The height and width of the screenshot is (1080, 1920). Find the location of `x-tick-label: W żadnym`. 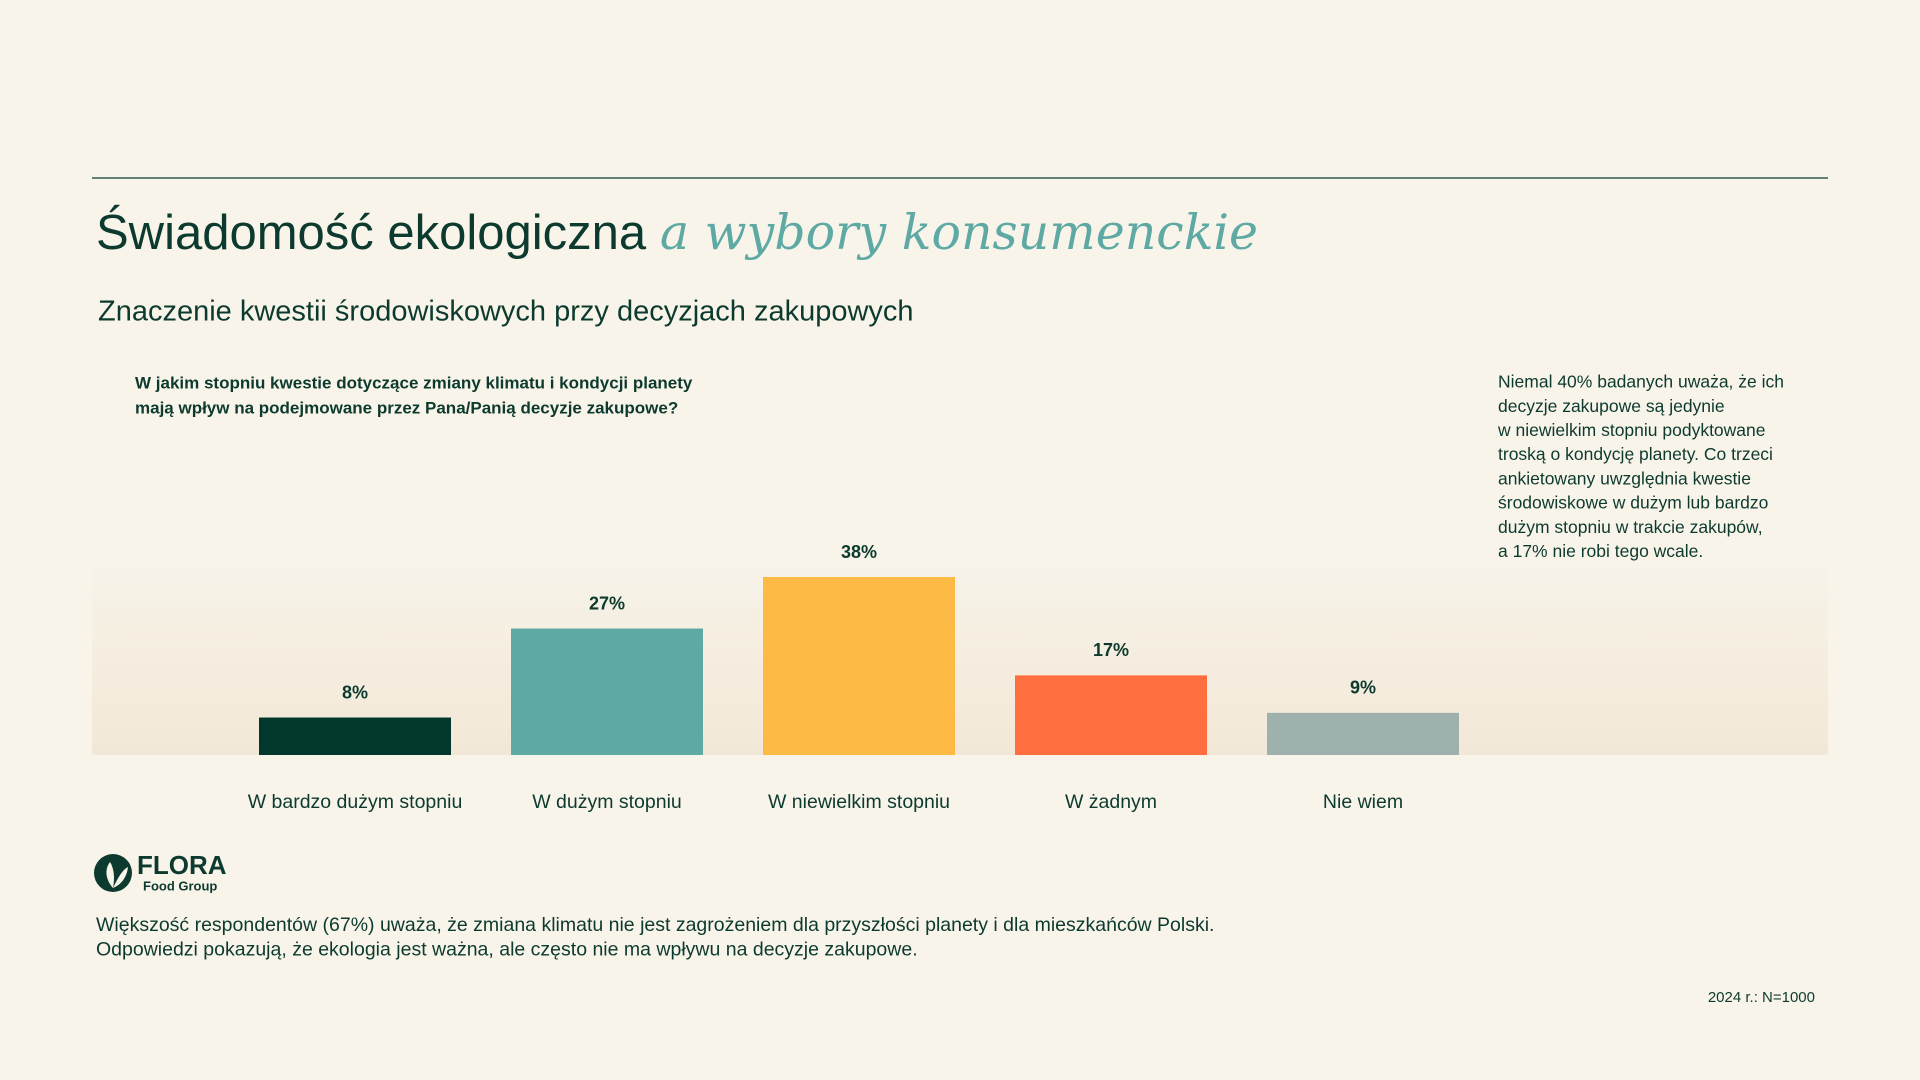

x-tick-label: W żadnym is located at coordinates (1111, 802).